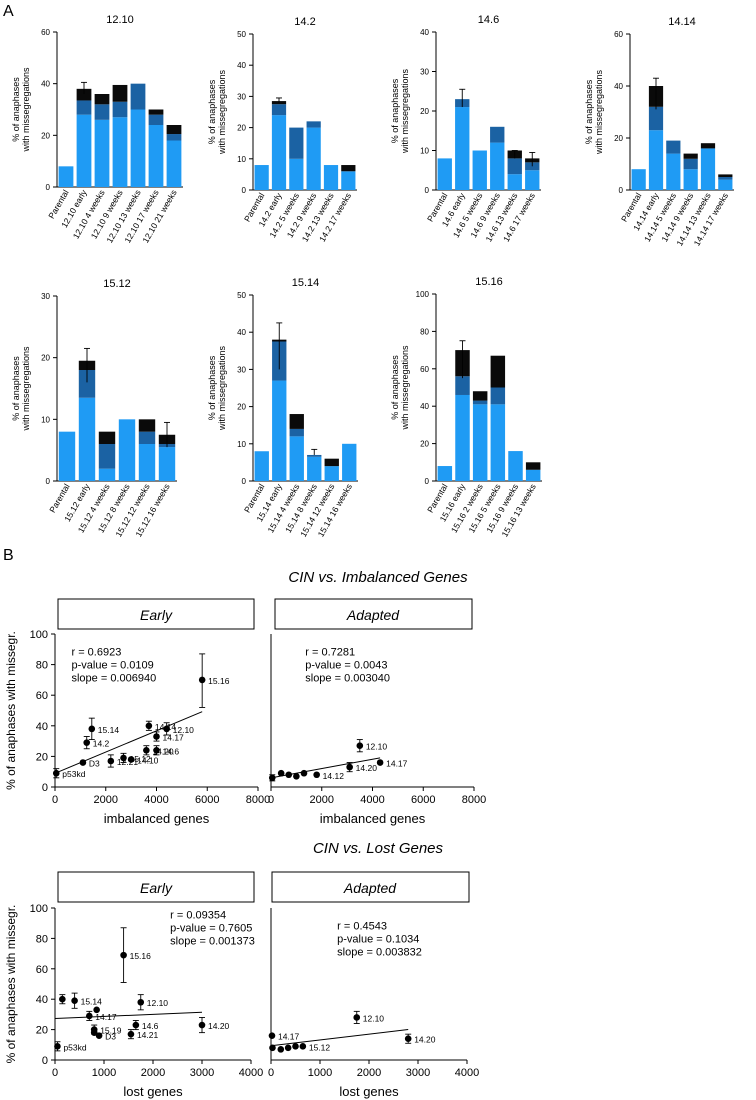 The image size is (756, 1100). What do you see at coordinates (101, 744) in the screenshot?
I see `point-label: 14.2` at bounding box center [101, 744].